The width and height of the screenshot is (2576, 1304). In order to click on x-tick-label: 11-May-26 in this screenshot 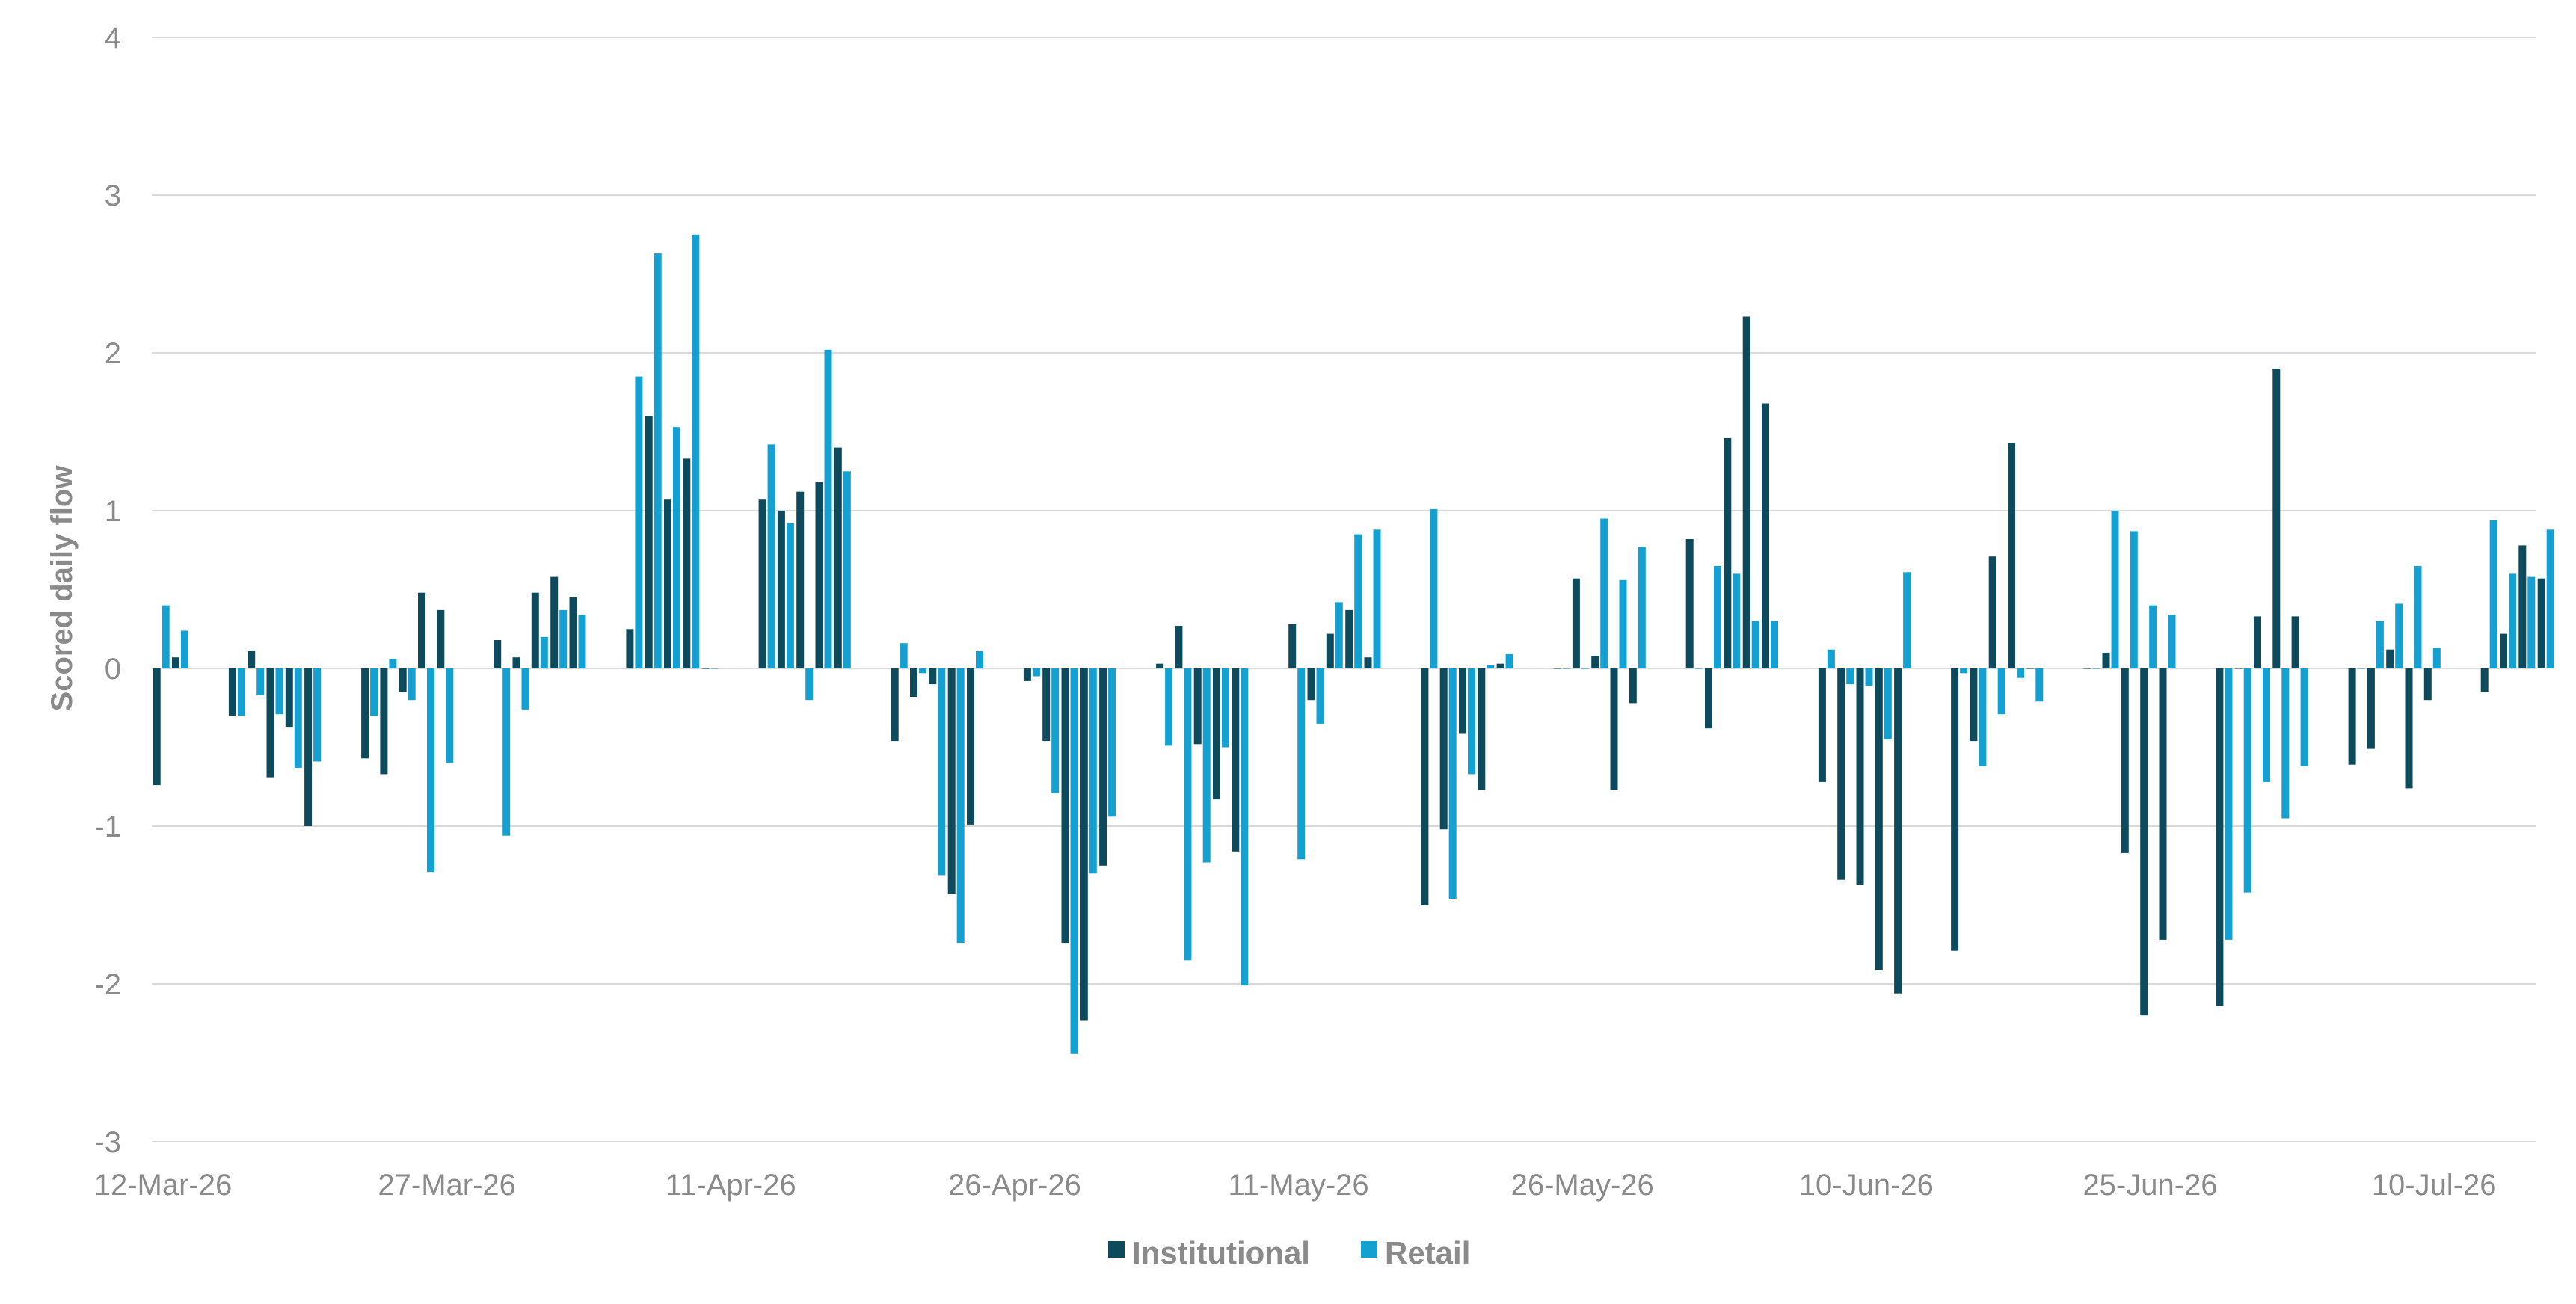, I will do `click(1298, 1185)`.